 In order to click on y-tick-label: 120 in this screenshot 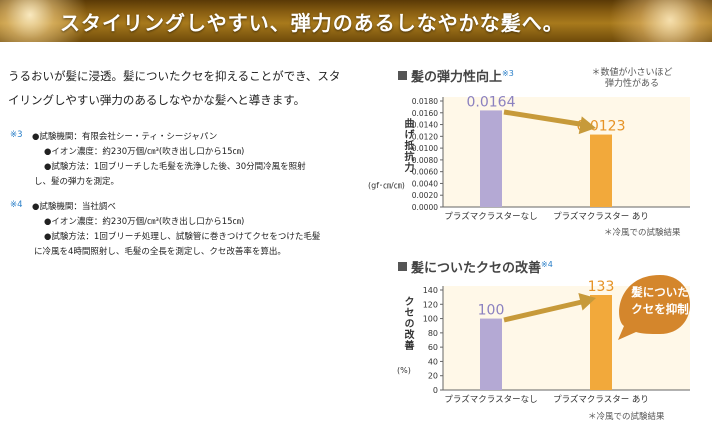, I will do `click(430, 304)`.